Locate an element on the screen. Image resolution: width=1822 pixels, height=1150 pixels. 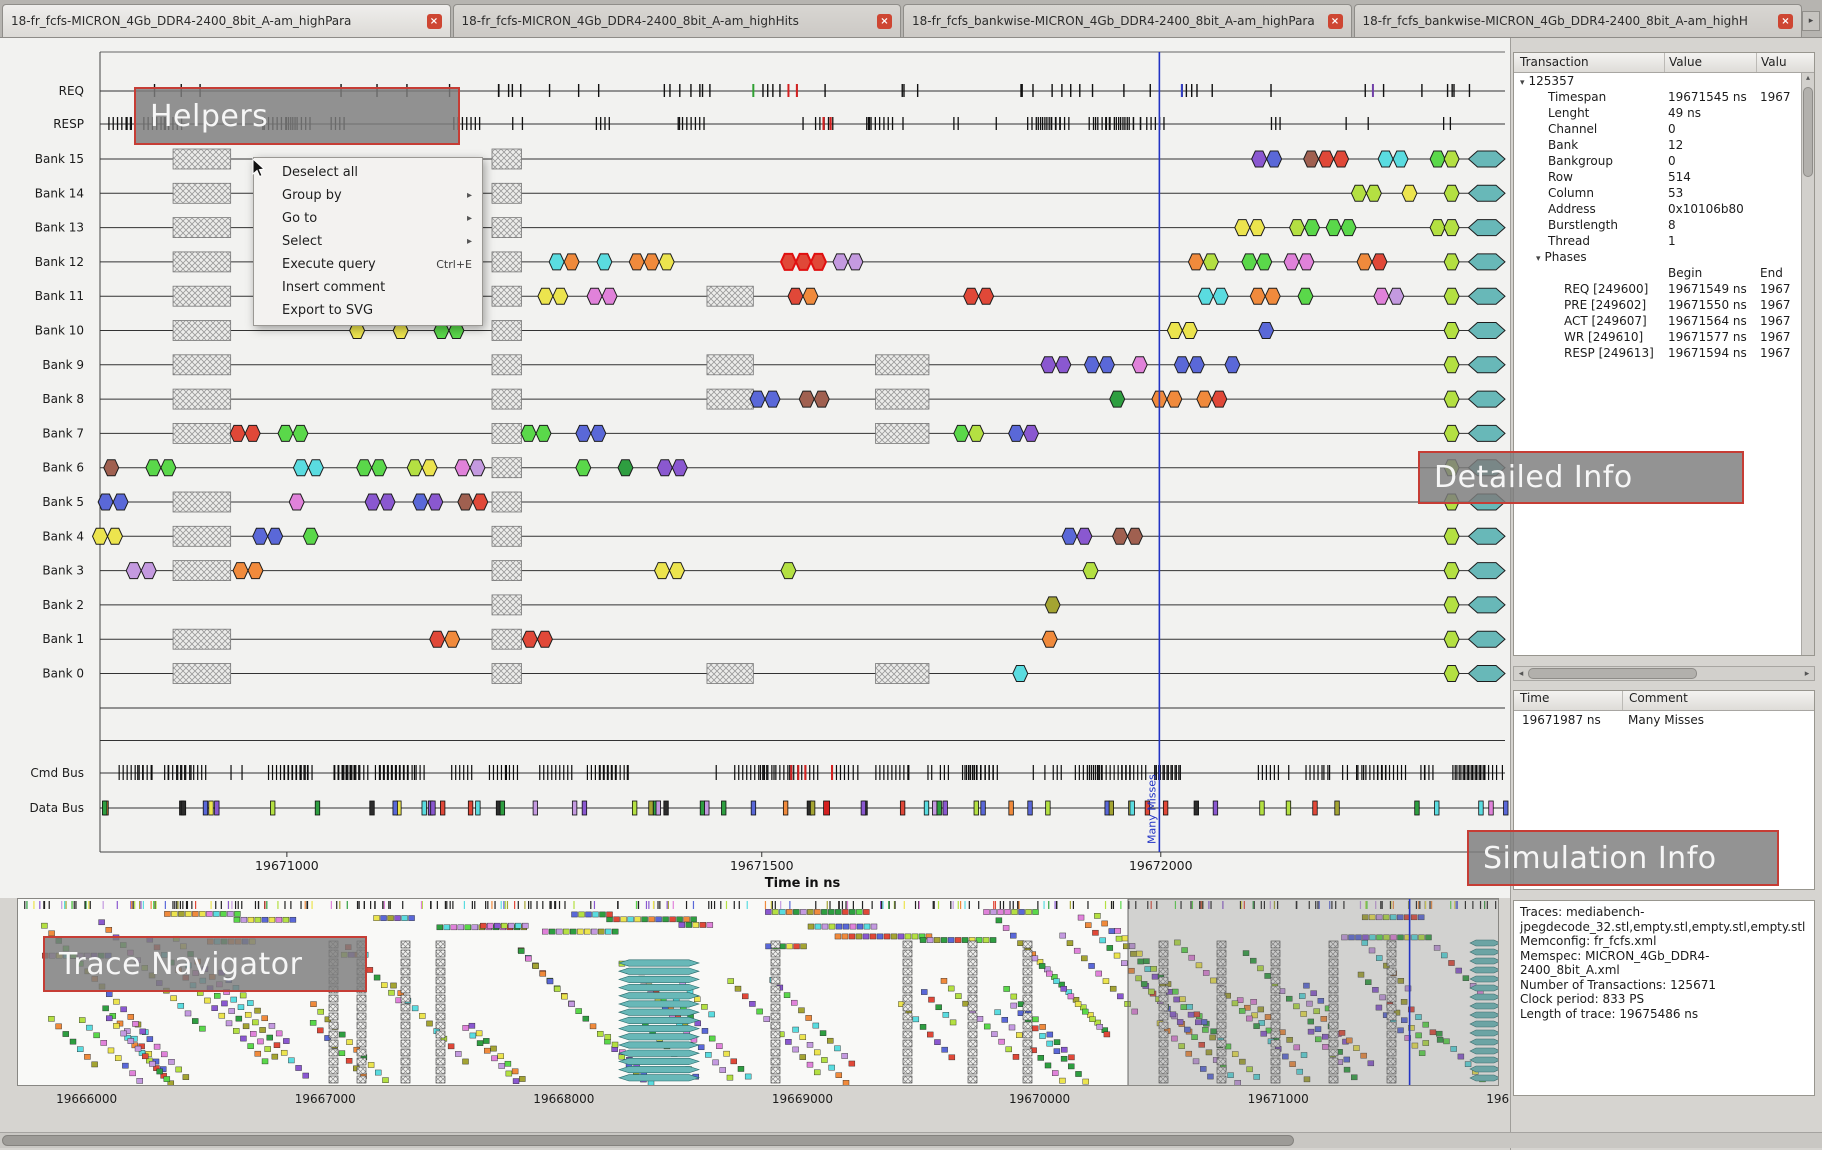
cursor-comment-label: Many Misses is located at coordinates (1151, 809).